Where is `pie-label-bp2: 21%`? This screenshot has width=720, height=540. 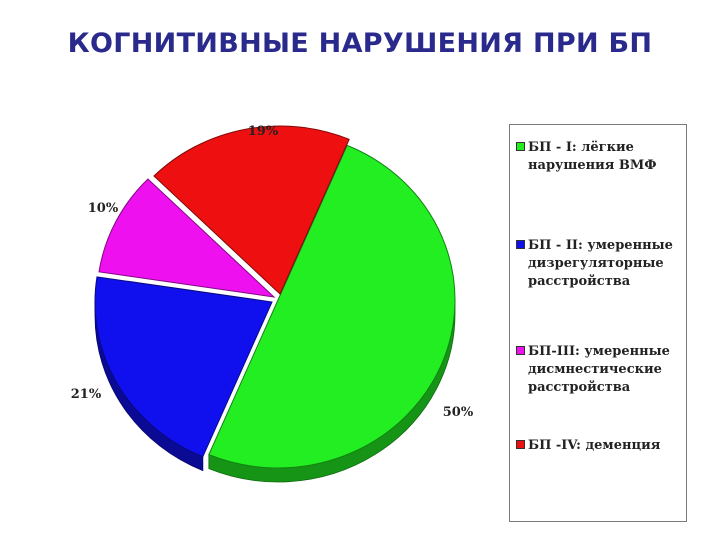
pie-label-bp2: 21% is located at coordinates (86, 394).